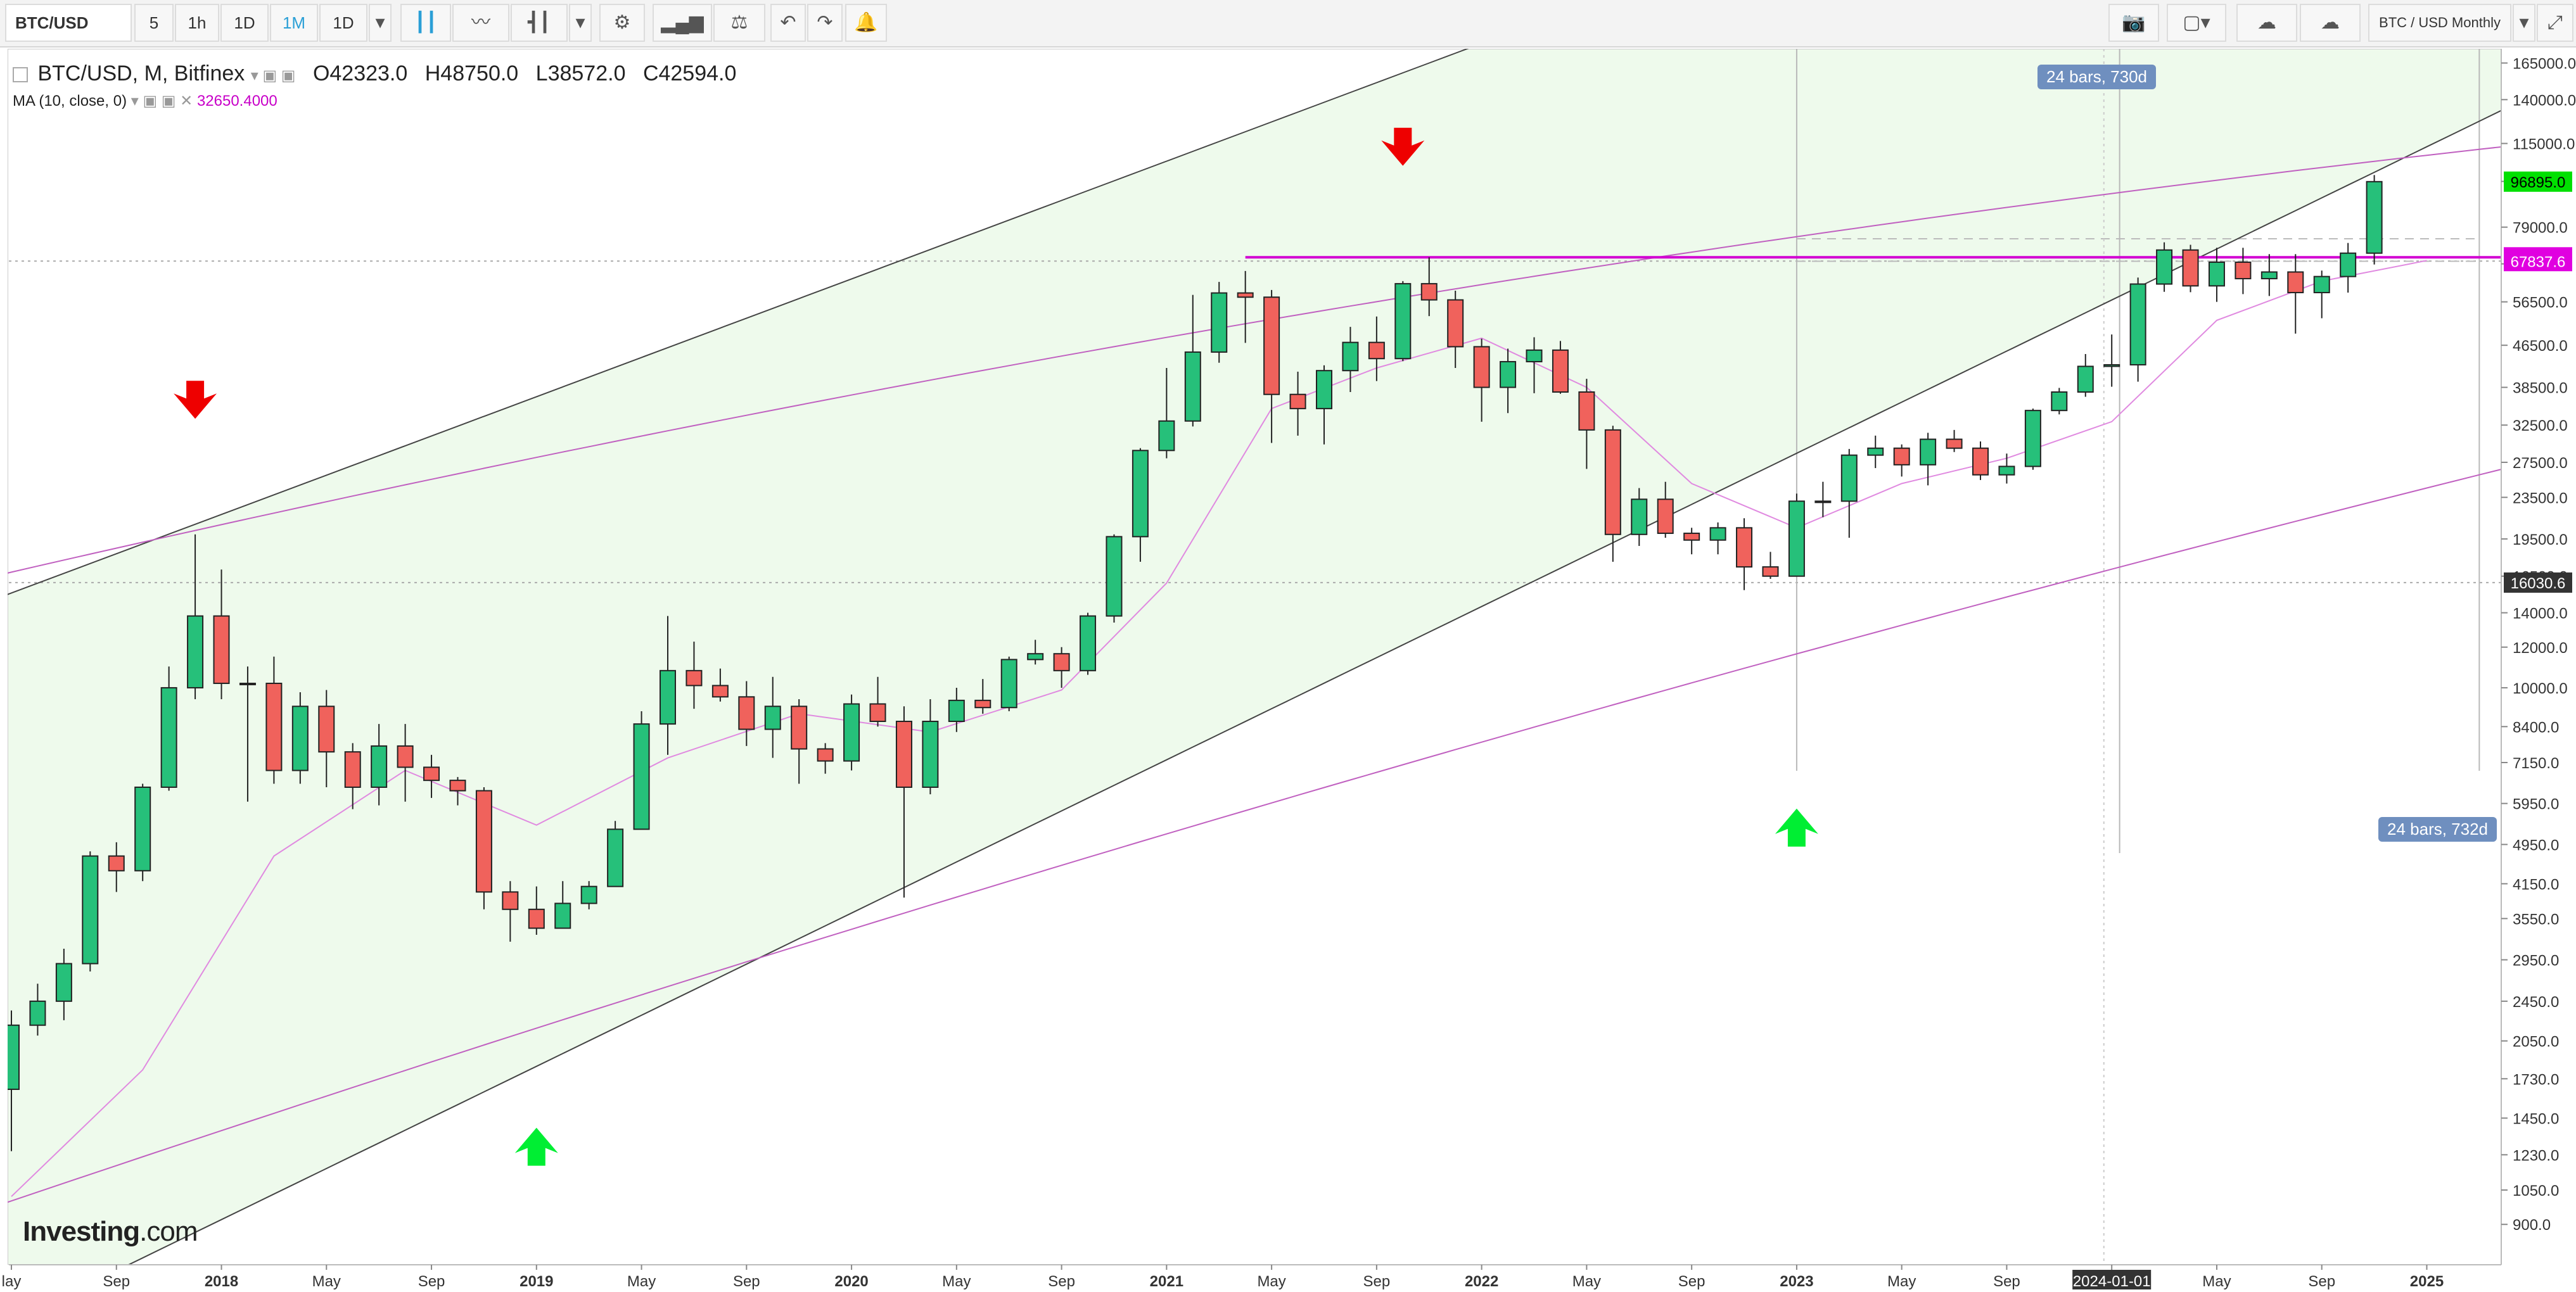 The image size is (2576, 1292). I want to click on load-layout-button: ☁, so click(2266, 23).